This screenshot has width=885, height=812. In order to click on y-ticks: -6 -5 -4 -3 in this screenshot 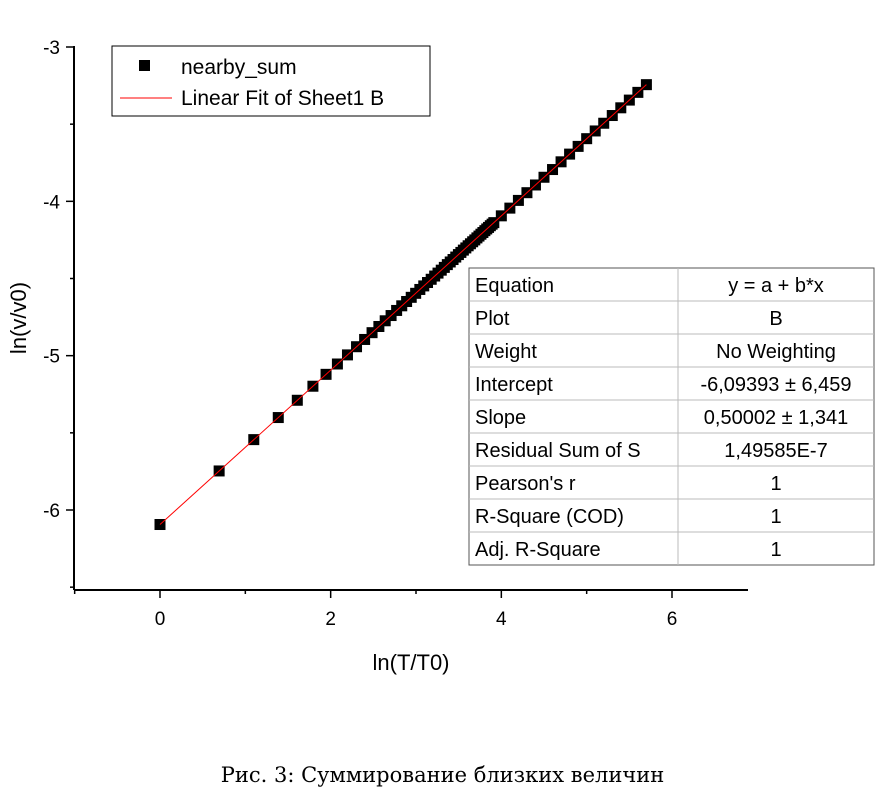, I will do `click(58, 313)`.